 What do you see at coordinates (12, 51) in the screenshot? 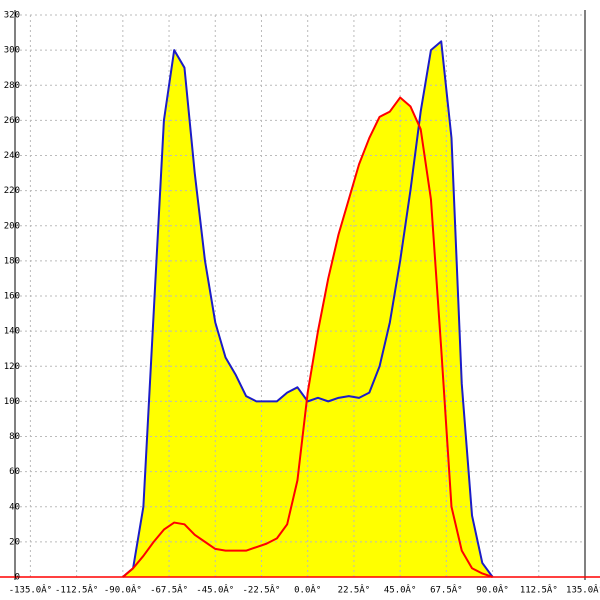
I see `y-tick-label: 300` at bounding box center [12, 51].